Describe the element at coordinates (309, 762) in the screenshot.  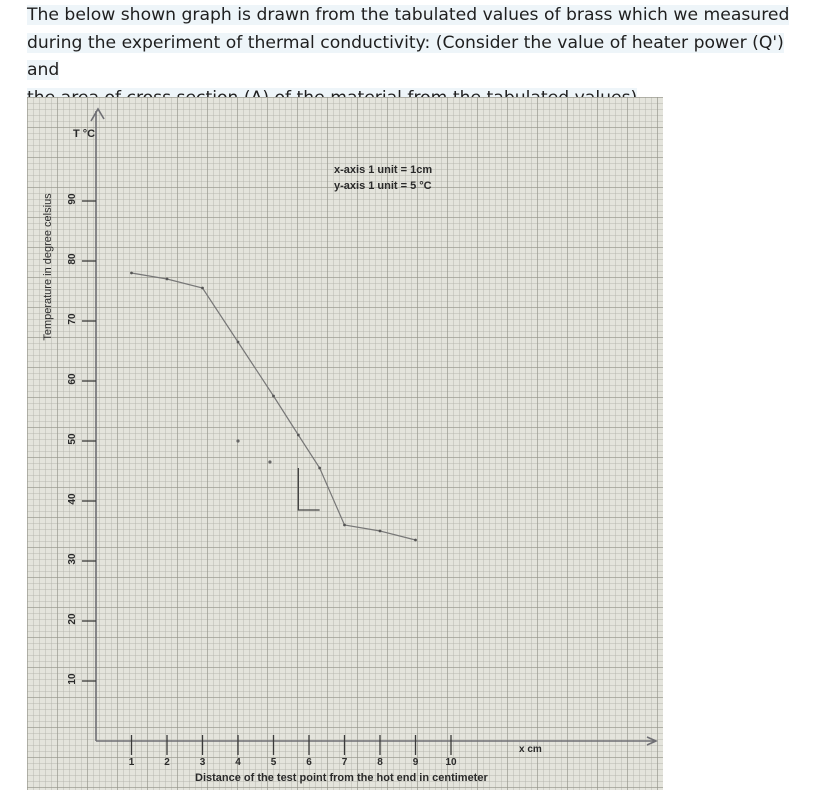
I see `x-tick-label: 6` at that location.